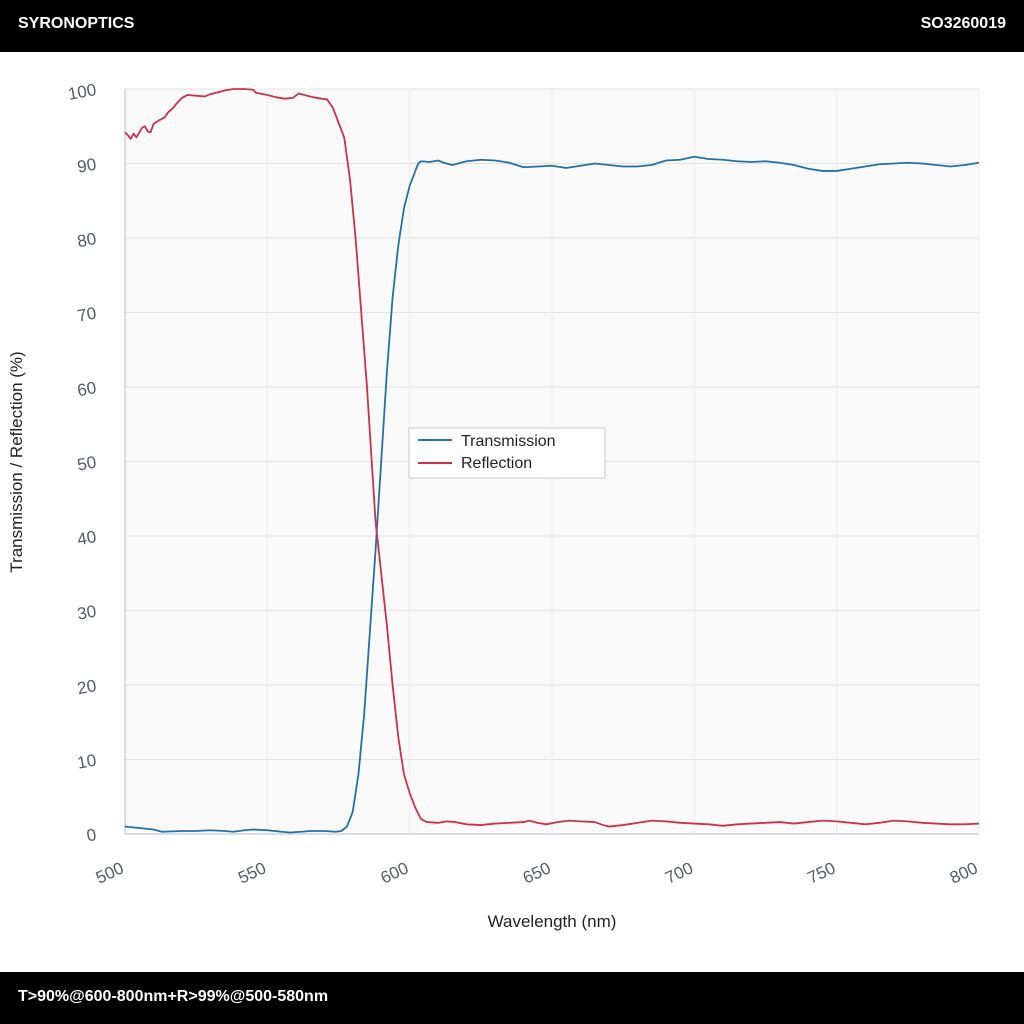  What do you see at coordinates (110, 872) in the screenshot?
I see `x-tick-label-500: 500` at bounding box center [110, 872].